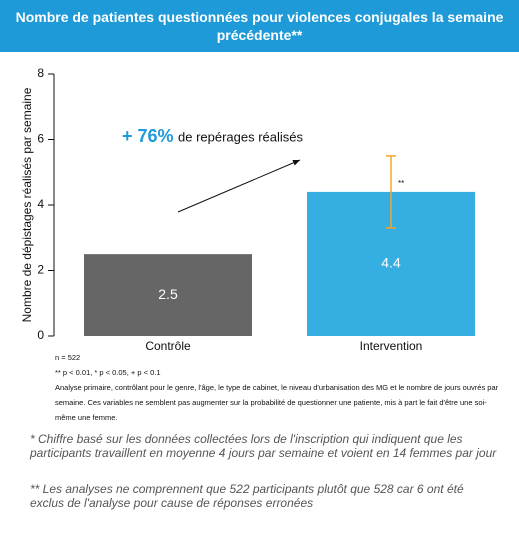 This screenshot has height=543, width=519. I want to click on arrow, so click(239, 186).